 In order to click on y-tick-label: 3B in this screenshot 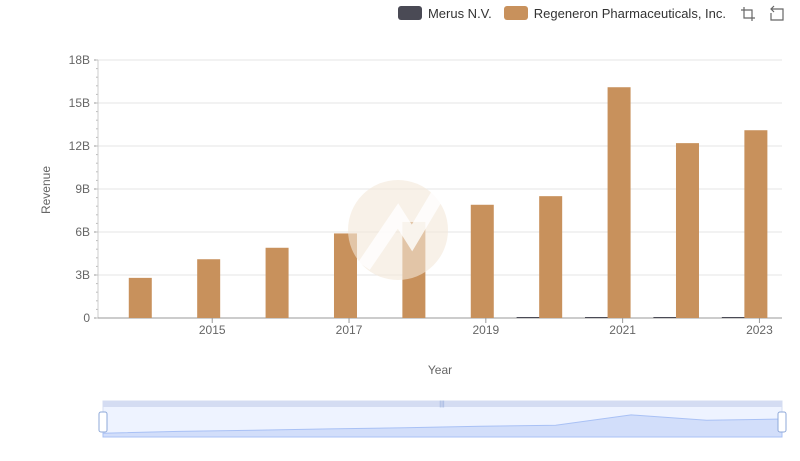, I will do `click(82, 275)`.